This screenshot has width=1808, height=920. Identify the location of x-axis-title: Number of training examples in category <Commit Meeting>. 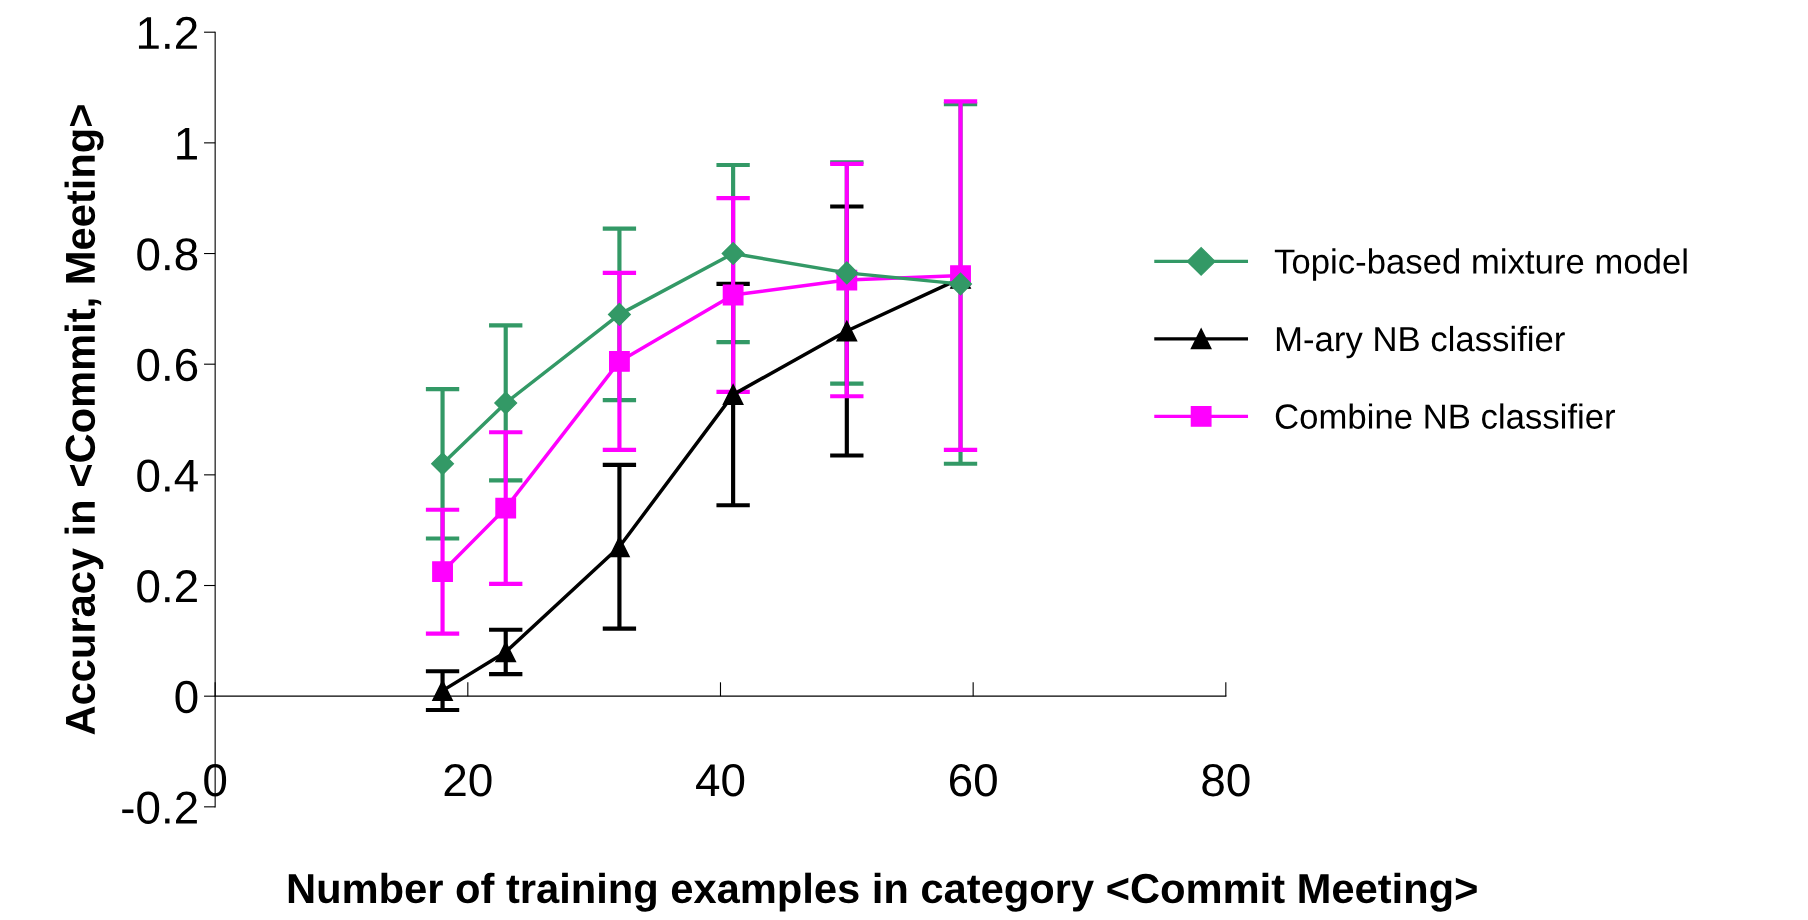
(882, 892).